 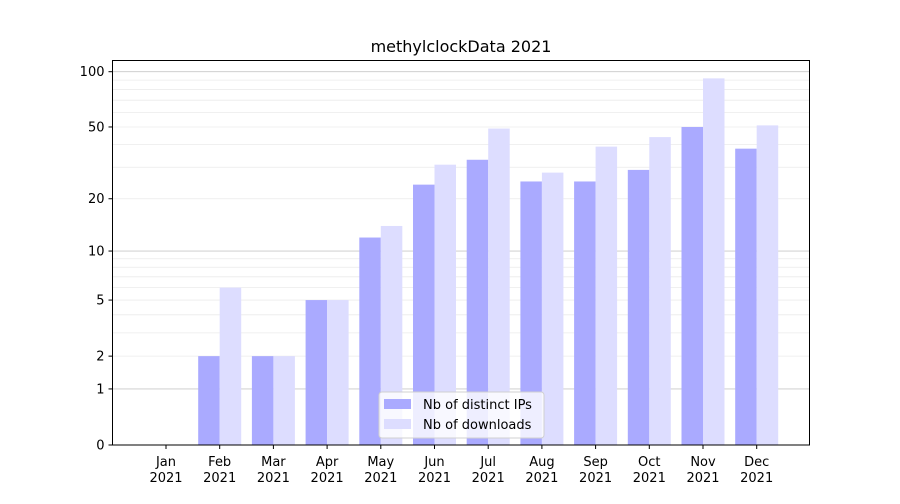 What do you see at coordinates (100, 446) in the screenshot?
I see `y-tick-label: 0` at bounding box center [100, 446].